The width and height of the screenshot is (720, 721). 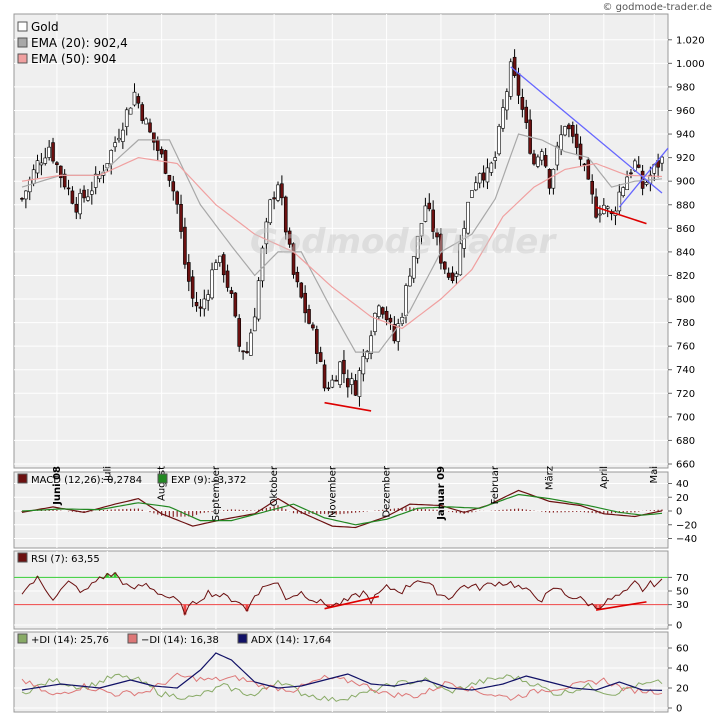 What do you see at coordinates (550, 478) in the screenshot?
I see `xtick-label: März` at bounding box center [550, 478].